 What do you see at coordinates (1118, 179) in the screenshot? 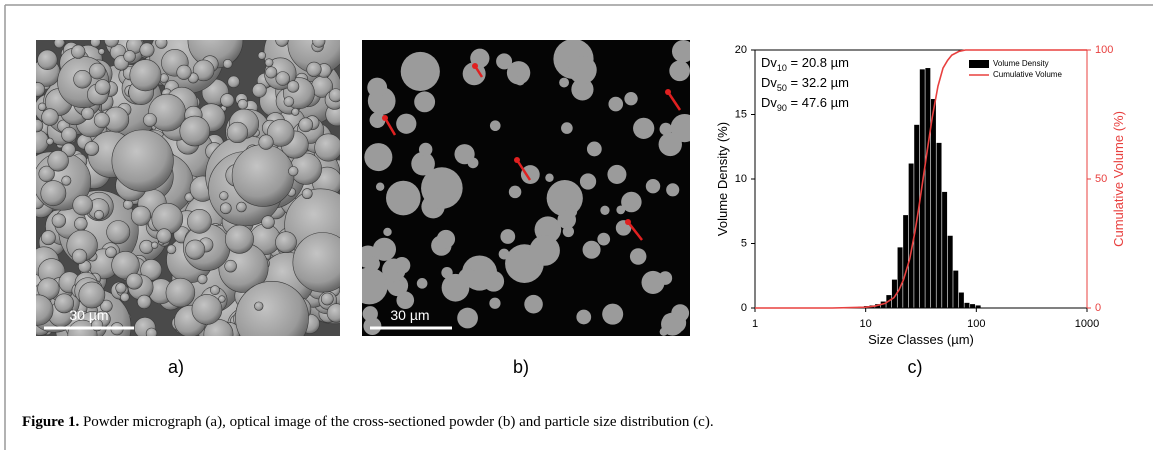
I see `y2-axis-label: Cumulative Volume (%)` at bounding box center [1118, 179].